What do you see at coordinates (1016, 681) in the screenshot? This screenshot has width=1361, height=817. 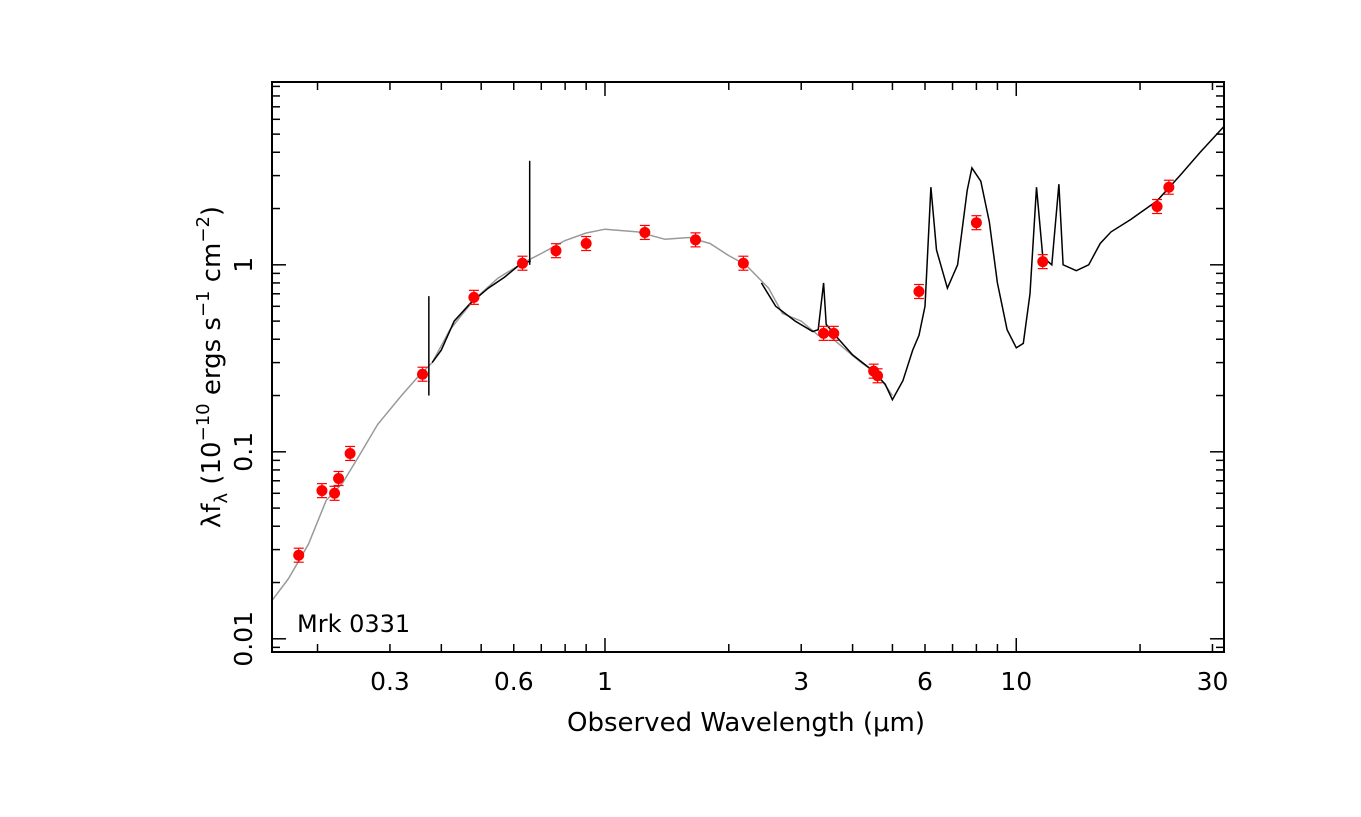 I see `x-tick-label-5: 10` at bounding box center [1016, 681].